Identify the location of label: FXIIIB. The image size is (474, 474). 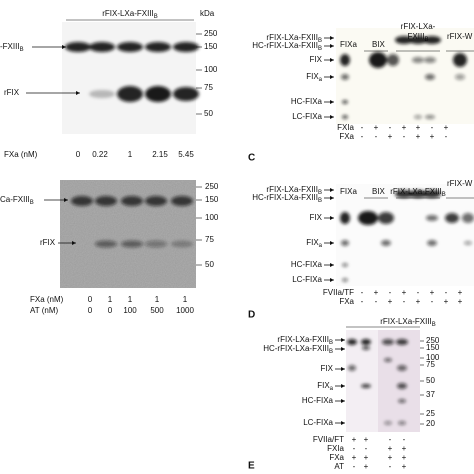
(418, 37).